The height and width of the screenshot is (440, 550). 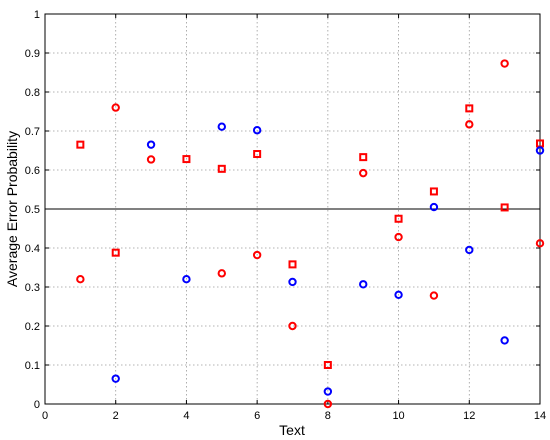 I want to click on y-tick-label: 0.1, so click(x=32, y=366).